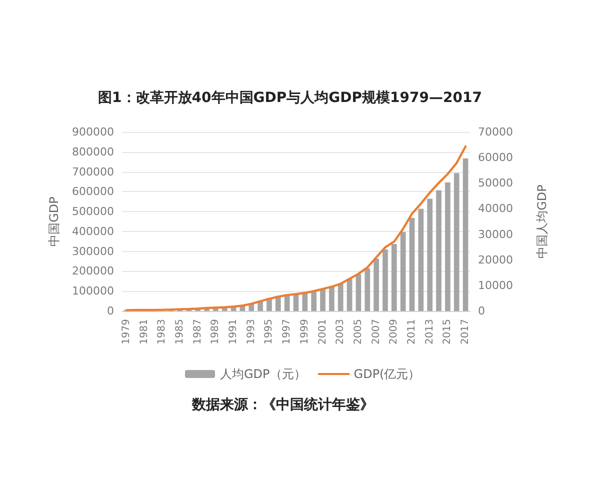 The image size is (600, 480). I want to click on y-tick-label: 100000, so click(93, 291).